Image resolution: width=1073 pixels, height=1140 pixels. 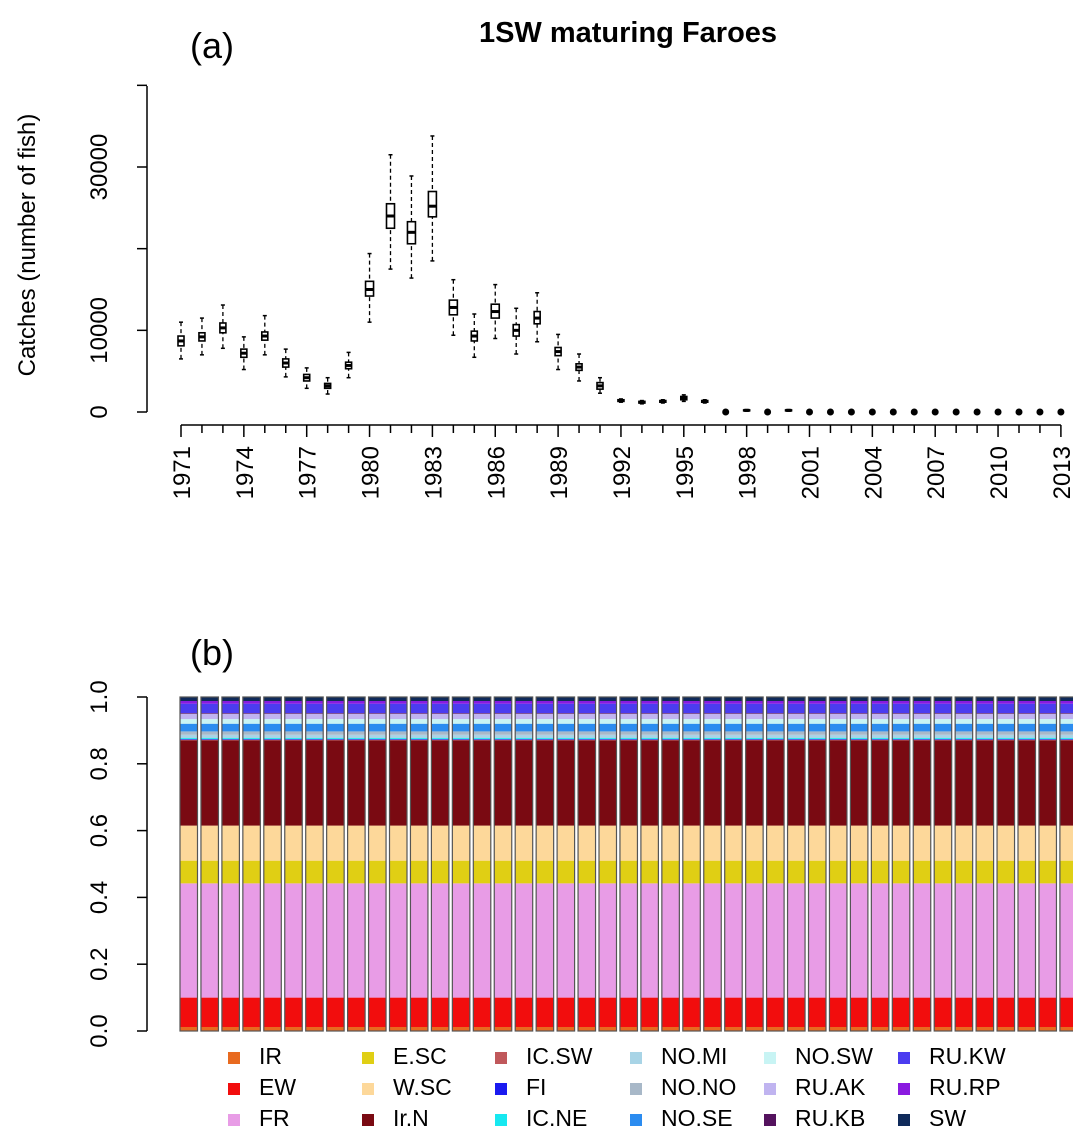 What do you see at coordinates (838, 733) in the screenshot?
I see `segment-no-no` at bounding box center [838, 733].